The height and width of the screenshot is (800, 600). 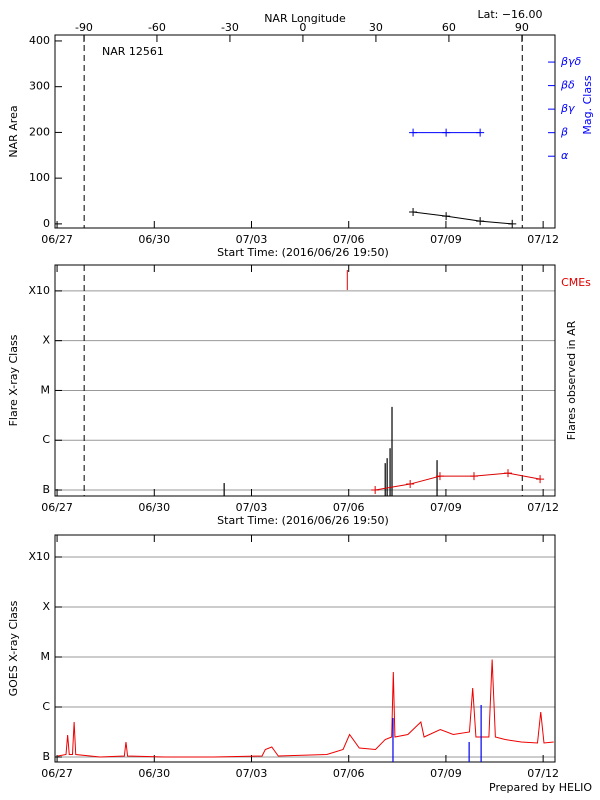 I want to click on chart-title: NAR 12561, so click(x=133, y=51).